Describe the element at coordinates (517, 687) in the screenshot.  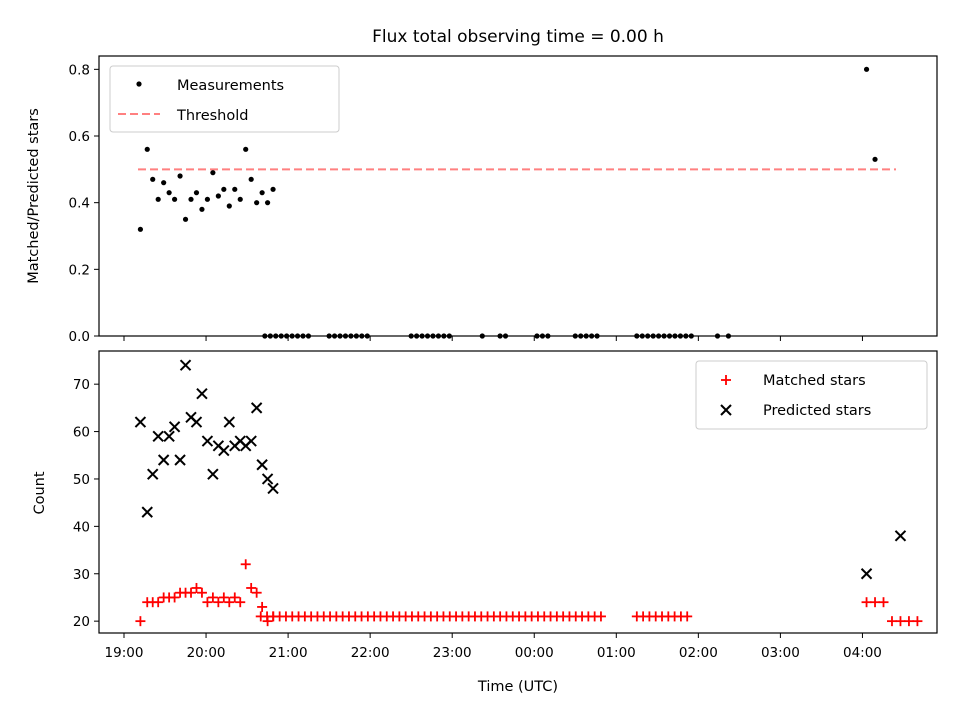
I see `x-axis-label: Time (UTC)` at that location.